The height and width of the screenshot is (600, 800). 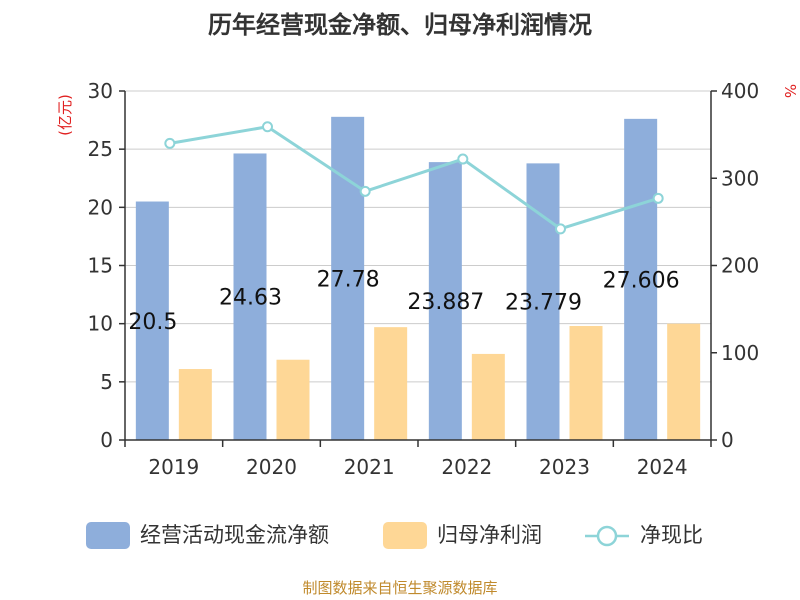 What do you see at coordinates (106, 382) in the screenshot?
I see `y-tick-label: 5` at bounding box center [106, 382].